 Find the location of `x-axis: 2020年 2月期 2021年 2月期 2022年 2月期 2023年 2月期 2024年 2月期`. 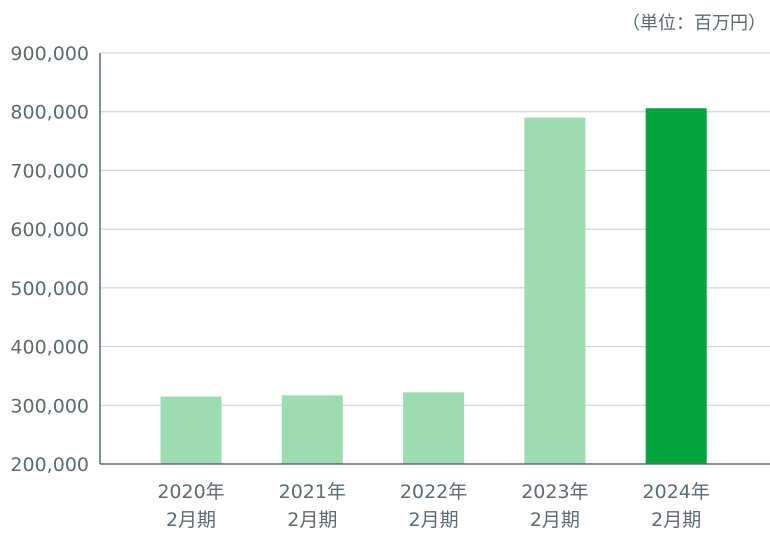

x-axis: 2020年 2月期 2021年 2月期 2022年 2月期 2023年 2月期 2024年 2月期 is located at coordinates (435, 497).